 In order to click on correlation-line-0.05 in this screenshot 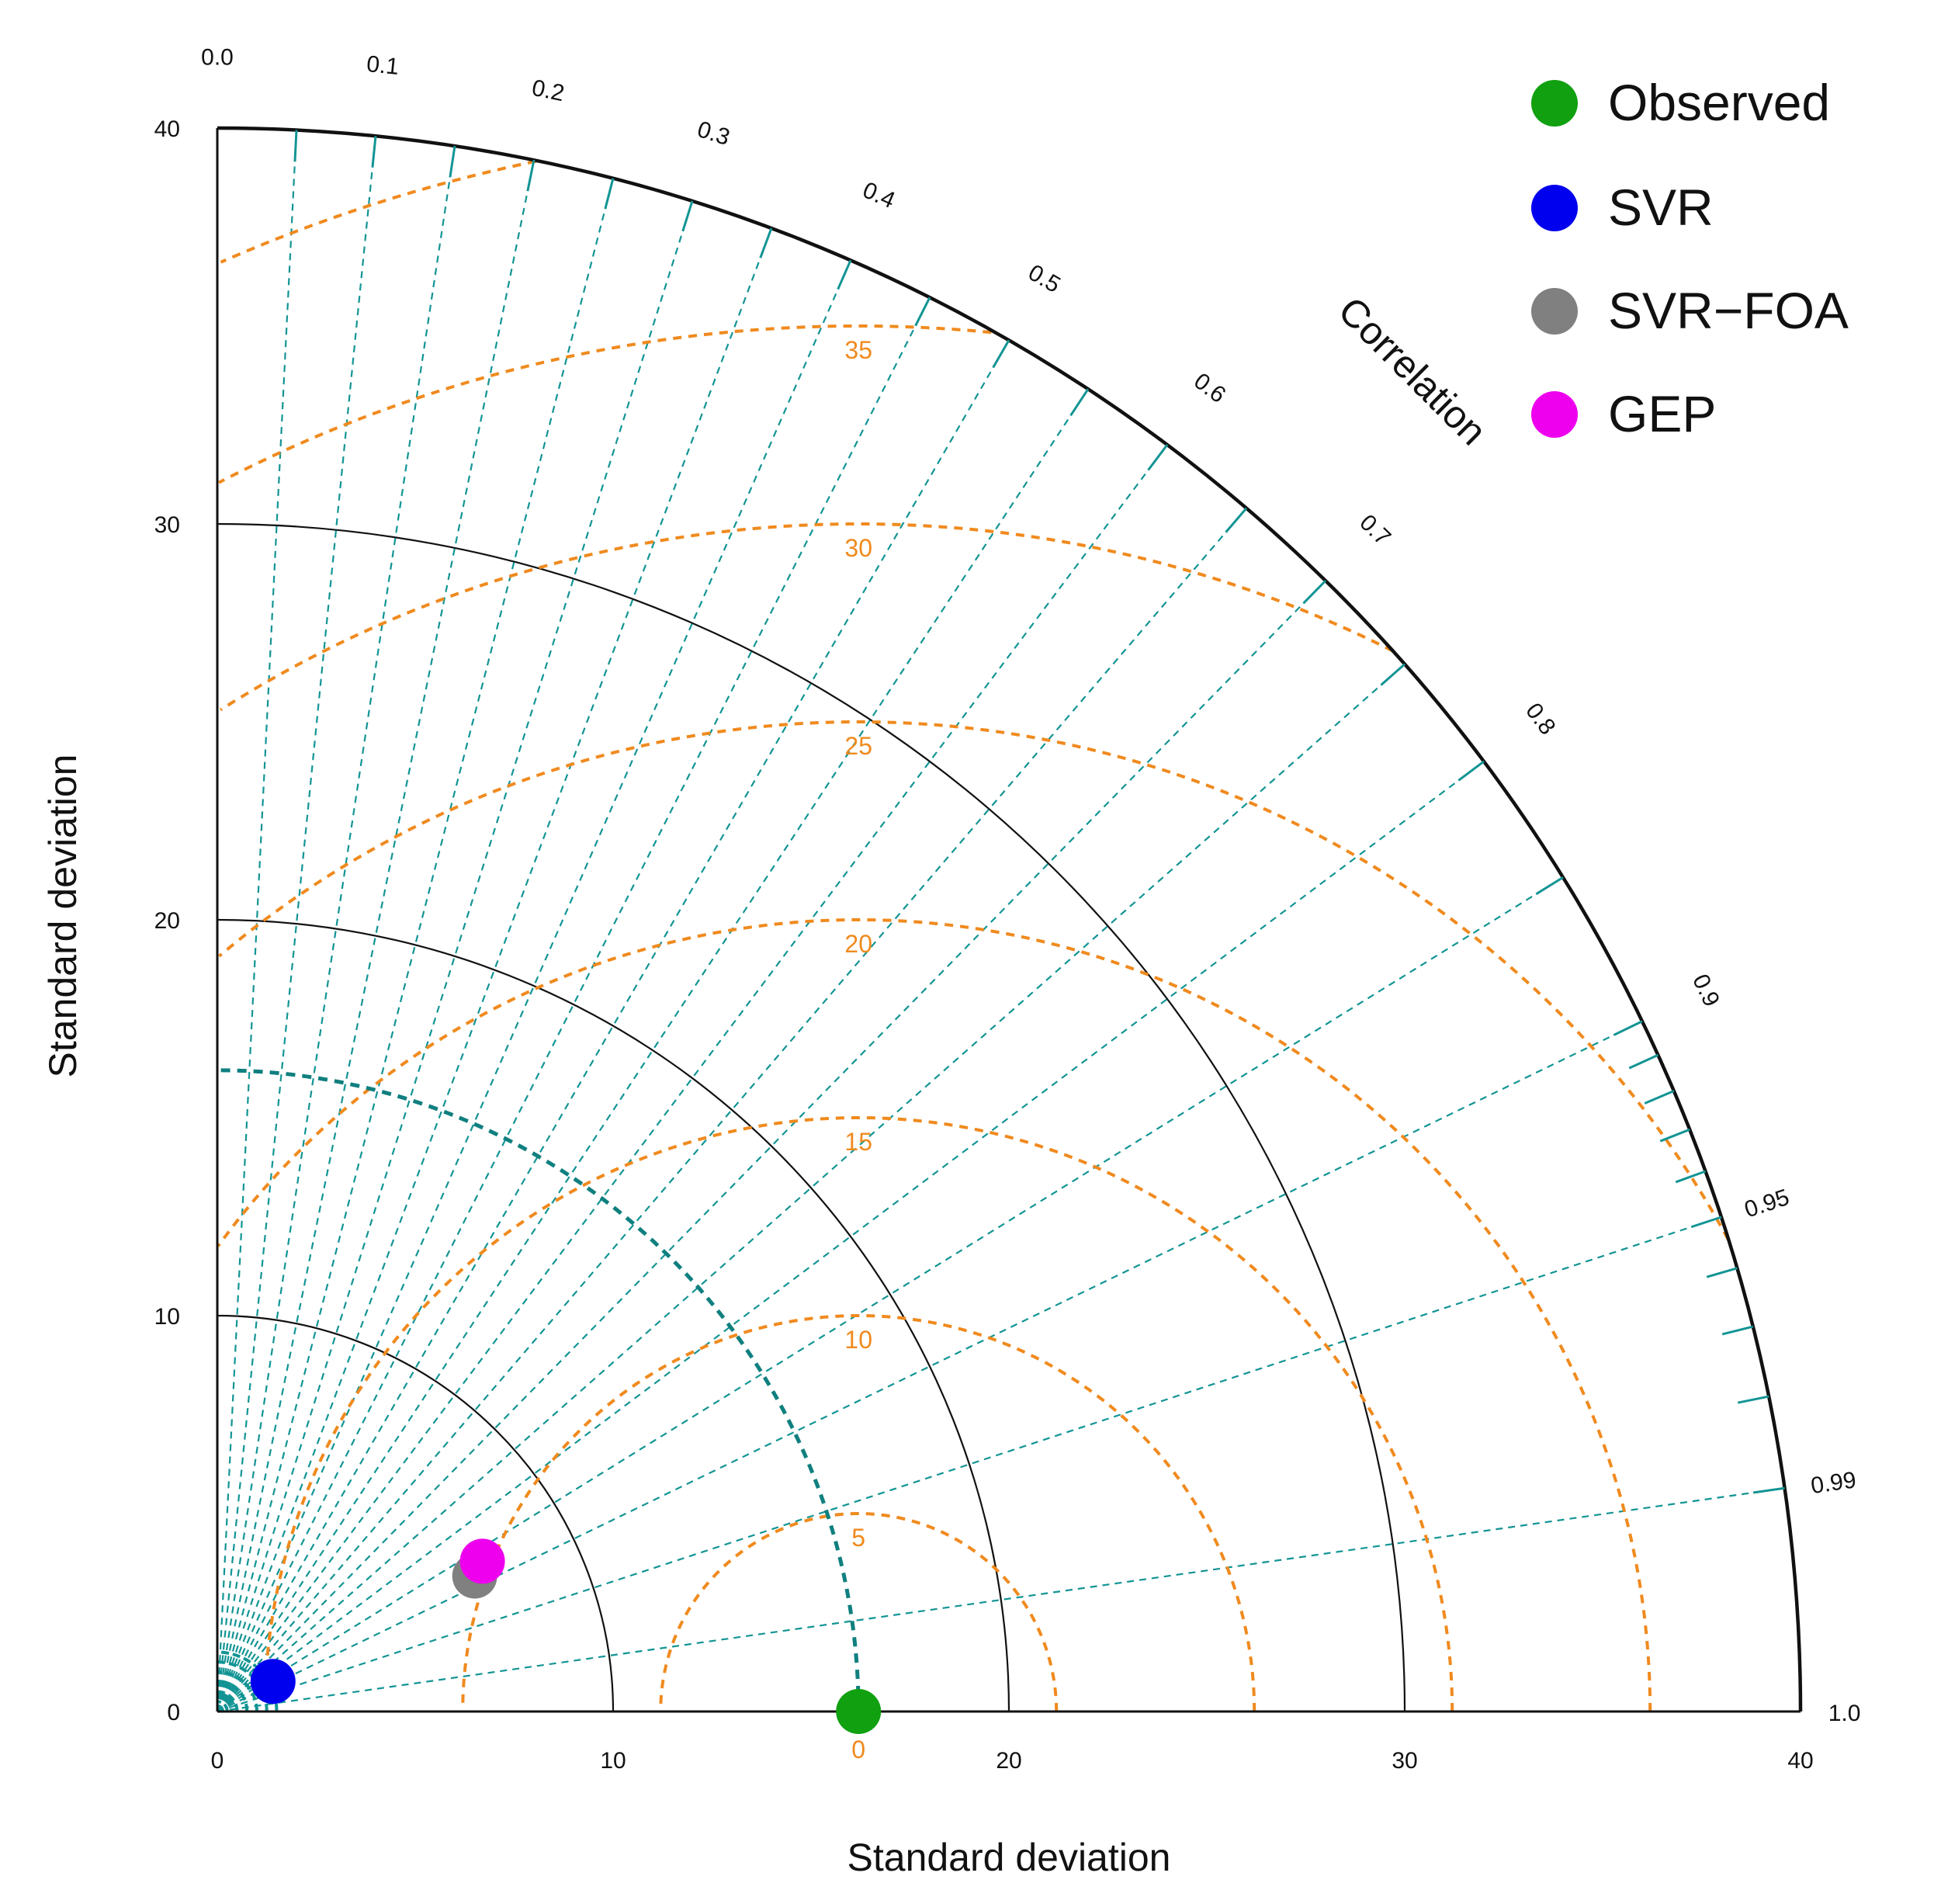, I will do `click(257, 921)`.